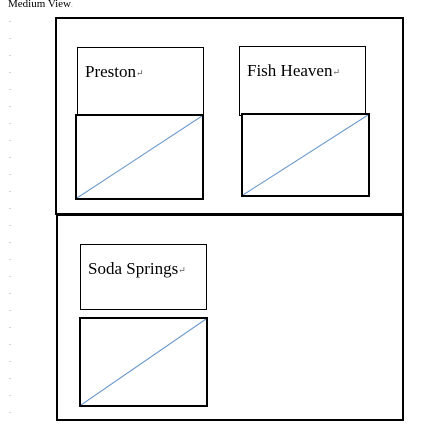  I want to click on image-placeholder-soda-springs, so click(143, 362).